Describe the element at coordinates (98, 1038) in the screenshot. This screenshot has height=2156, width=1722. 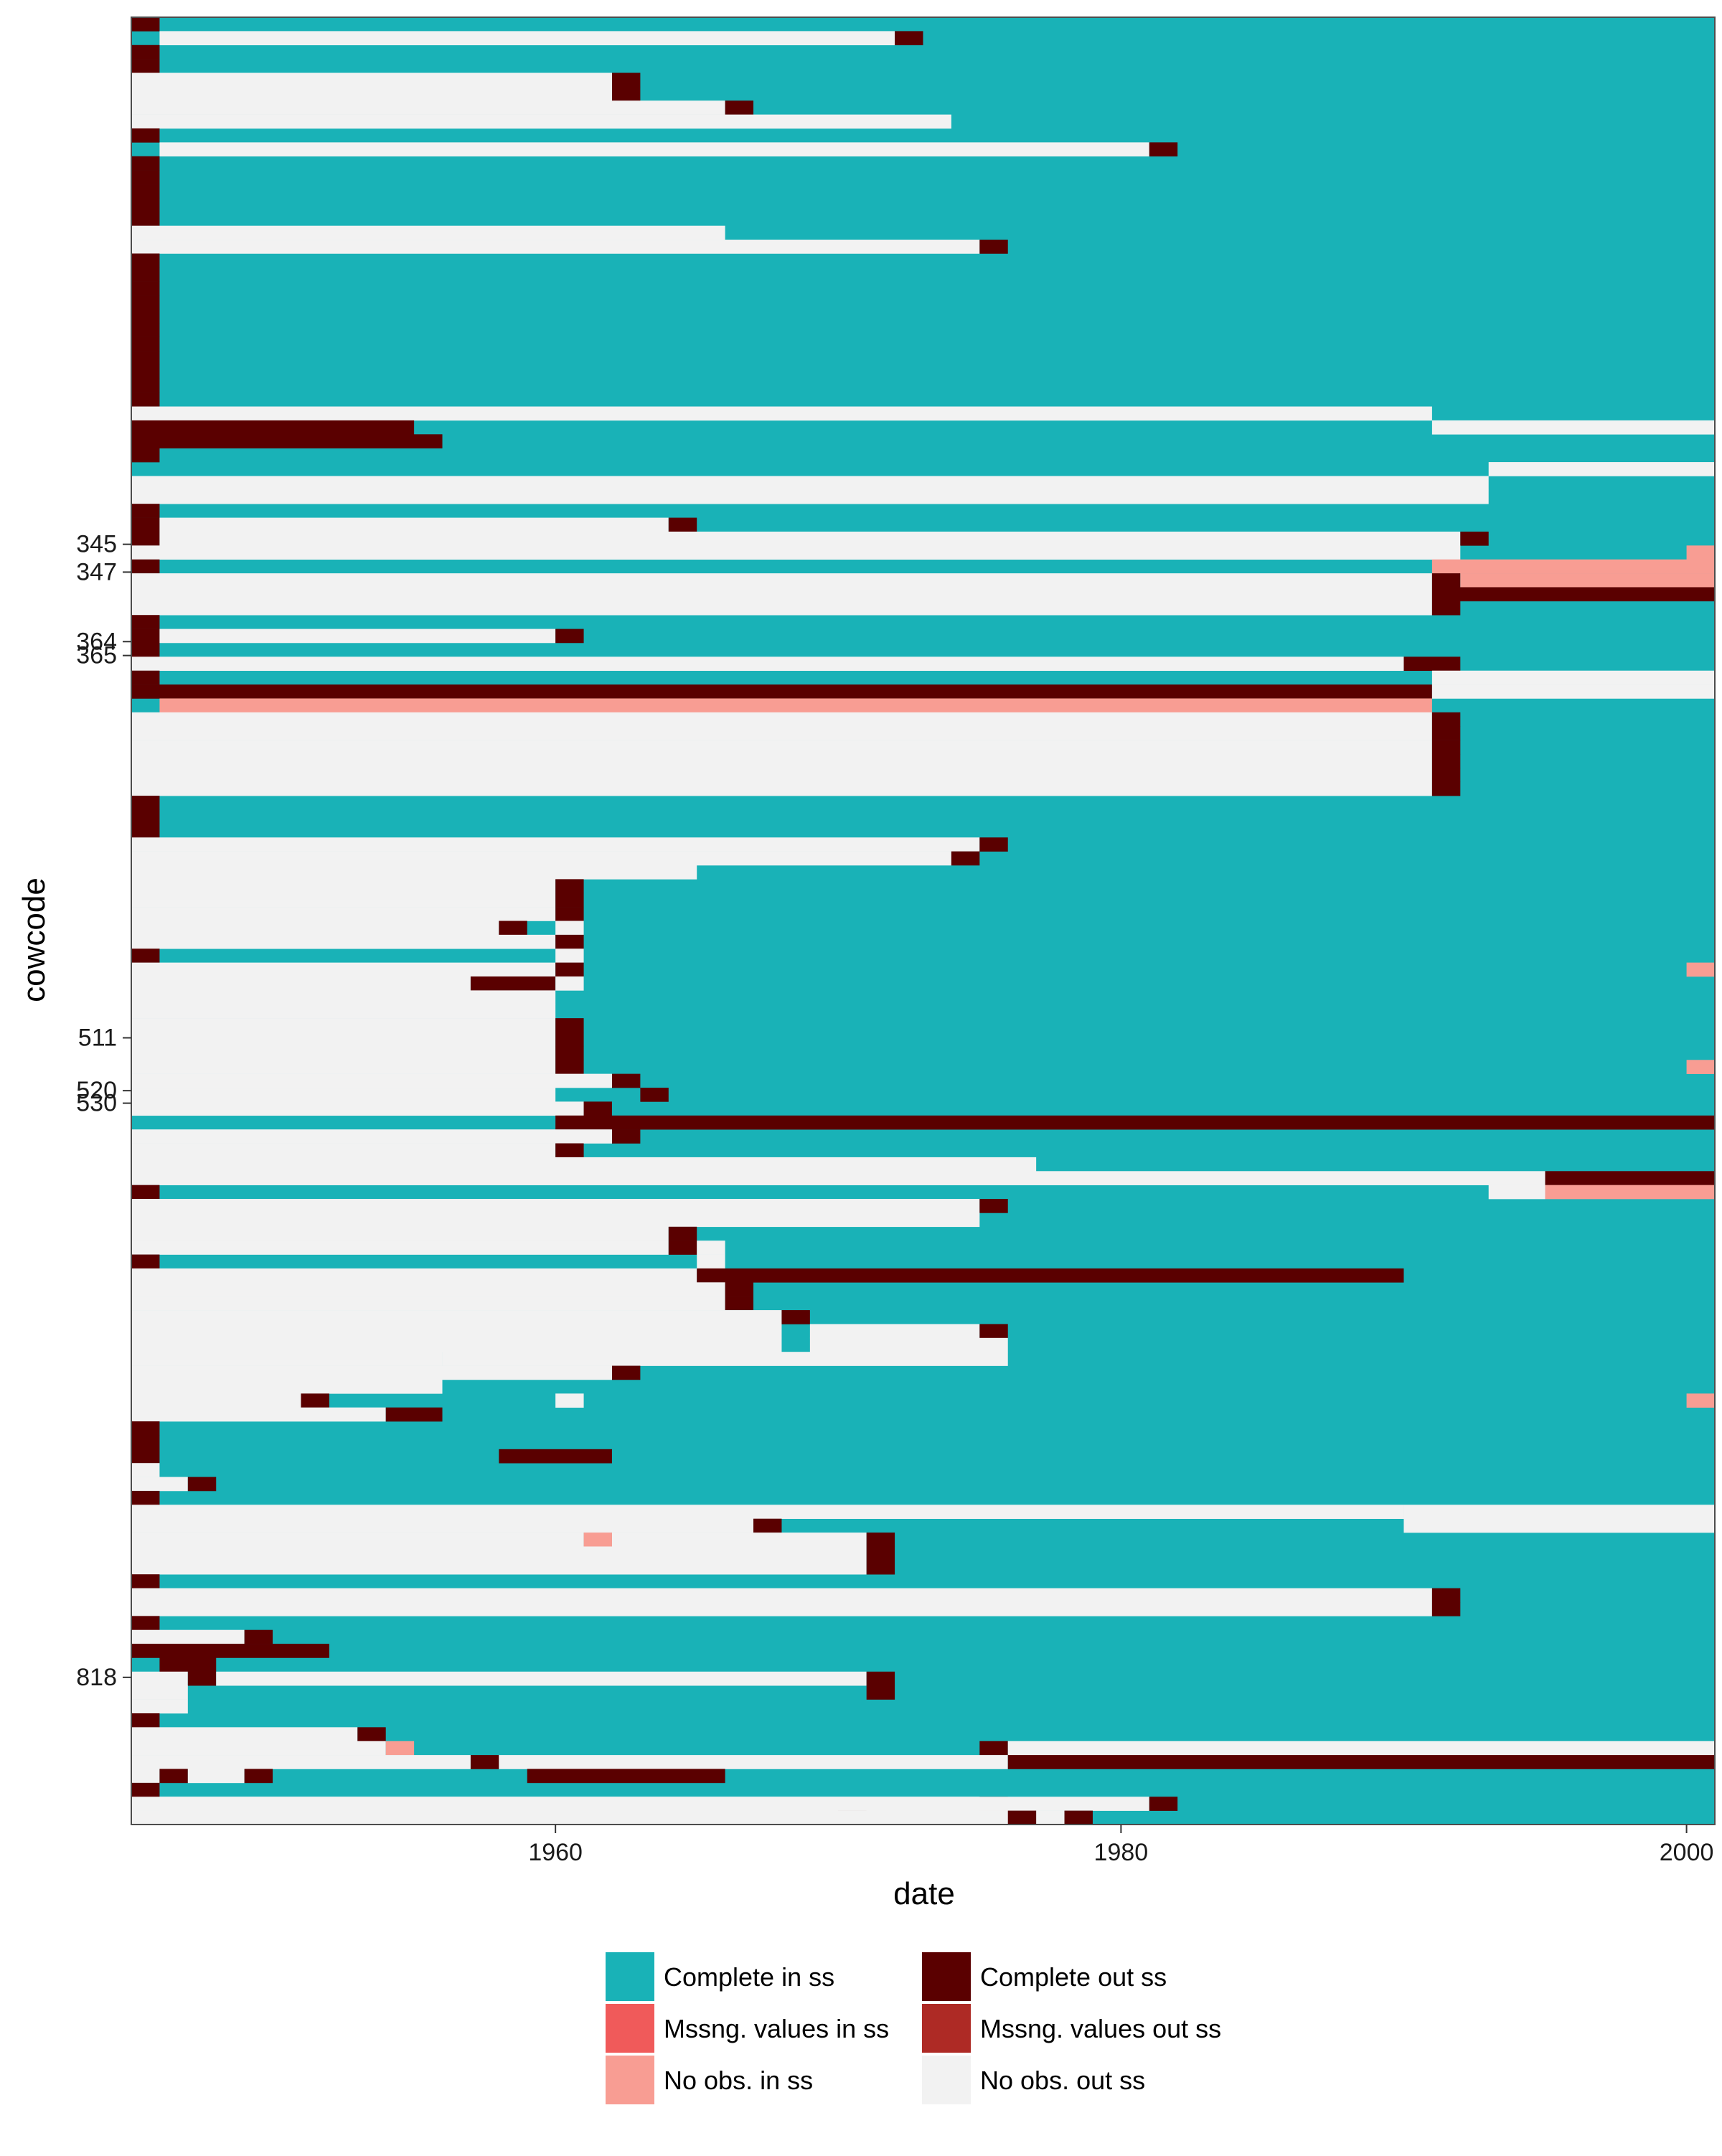
I see `y-tick-label-511: 511` at that location.